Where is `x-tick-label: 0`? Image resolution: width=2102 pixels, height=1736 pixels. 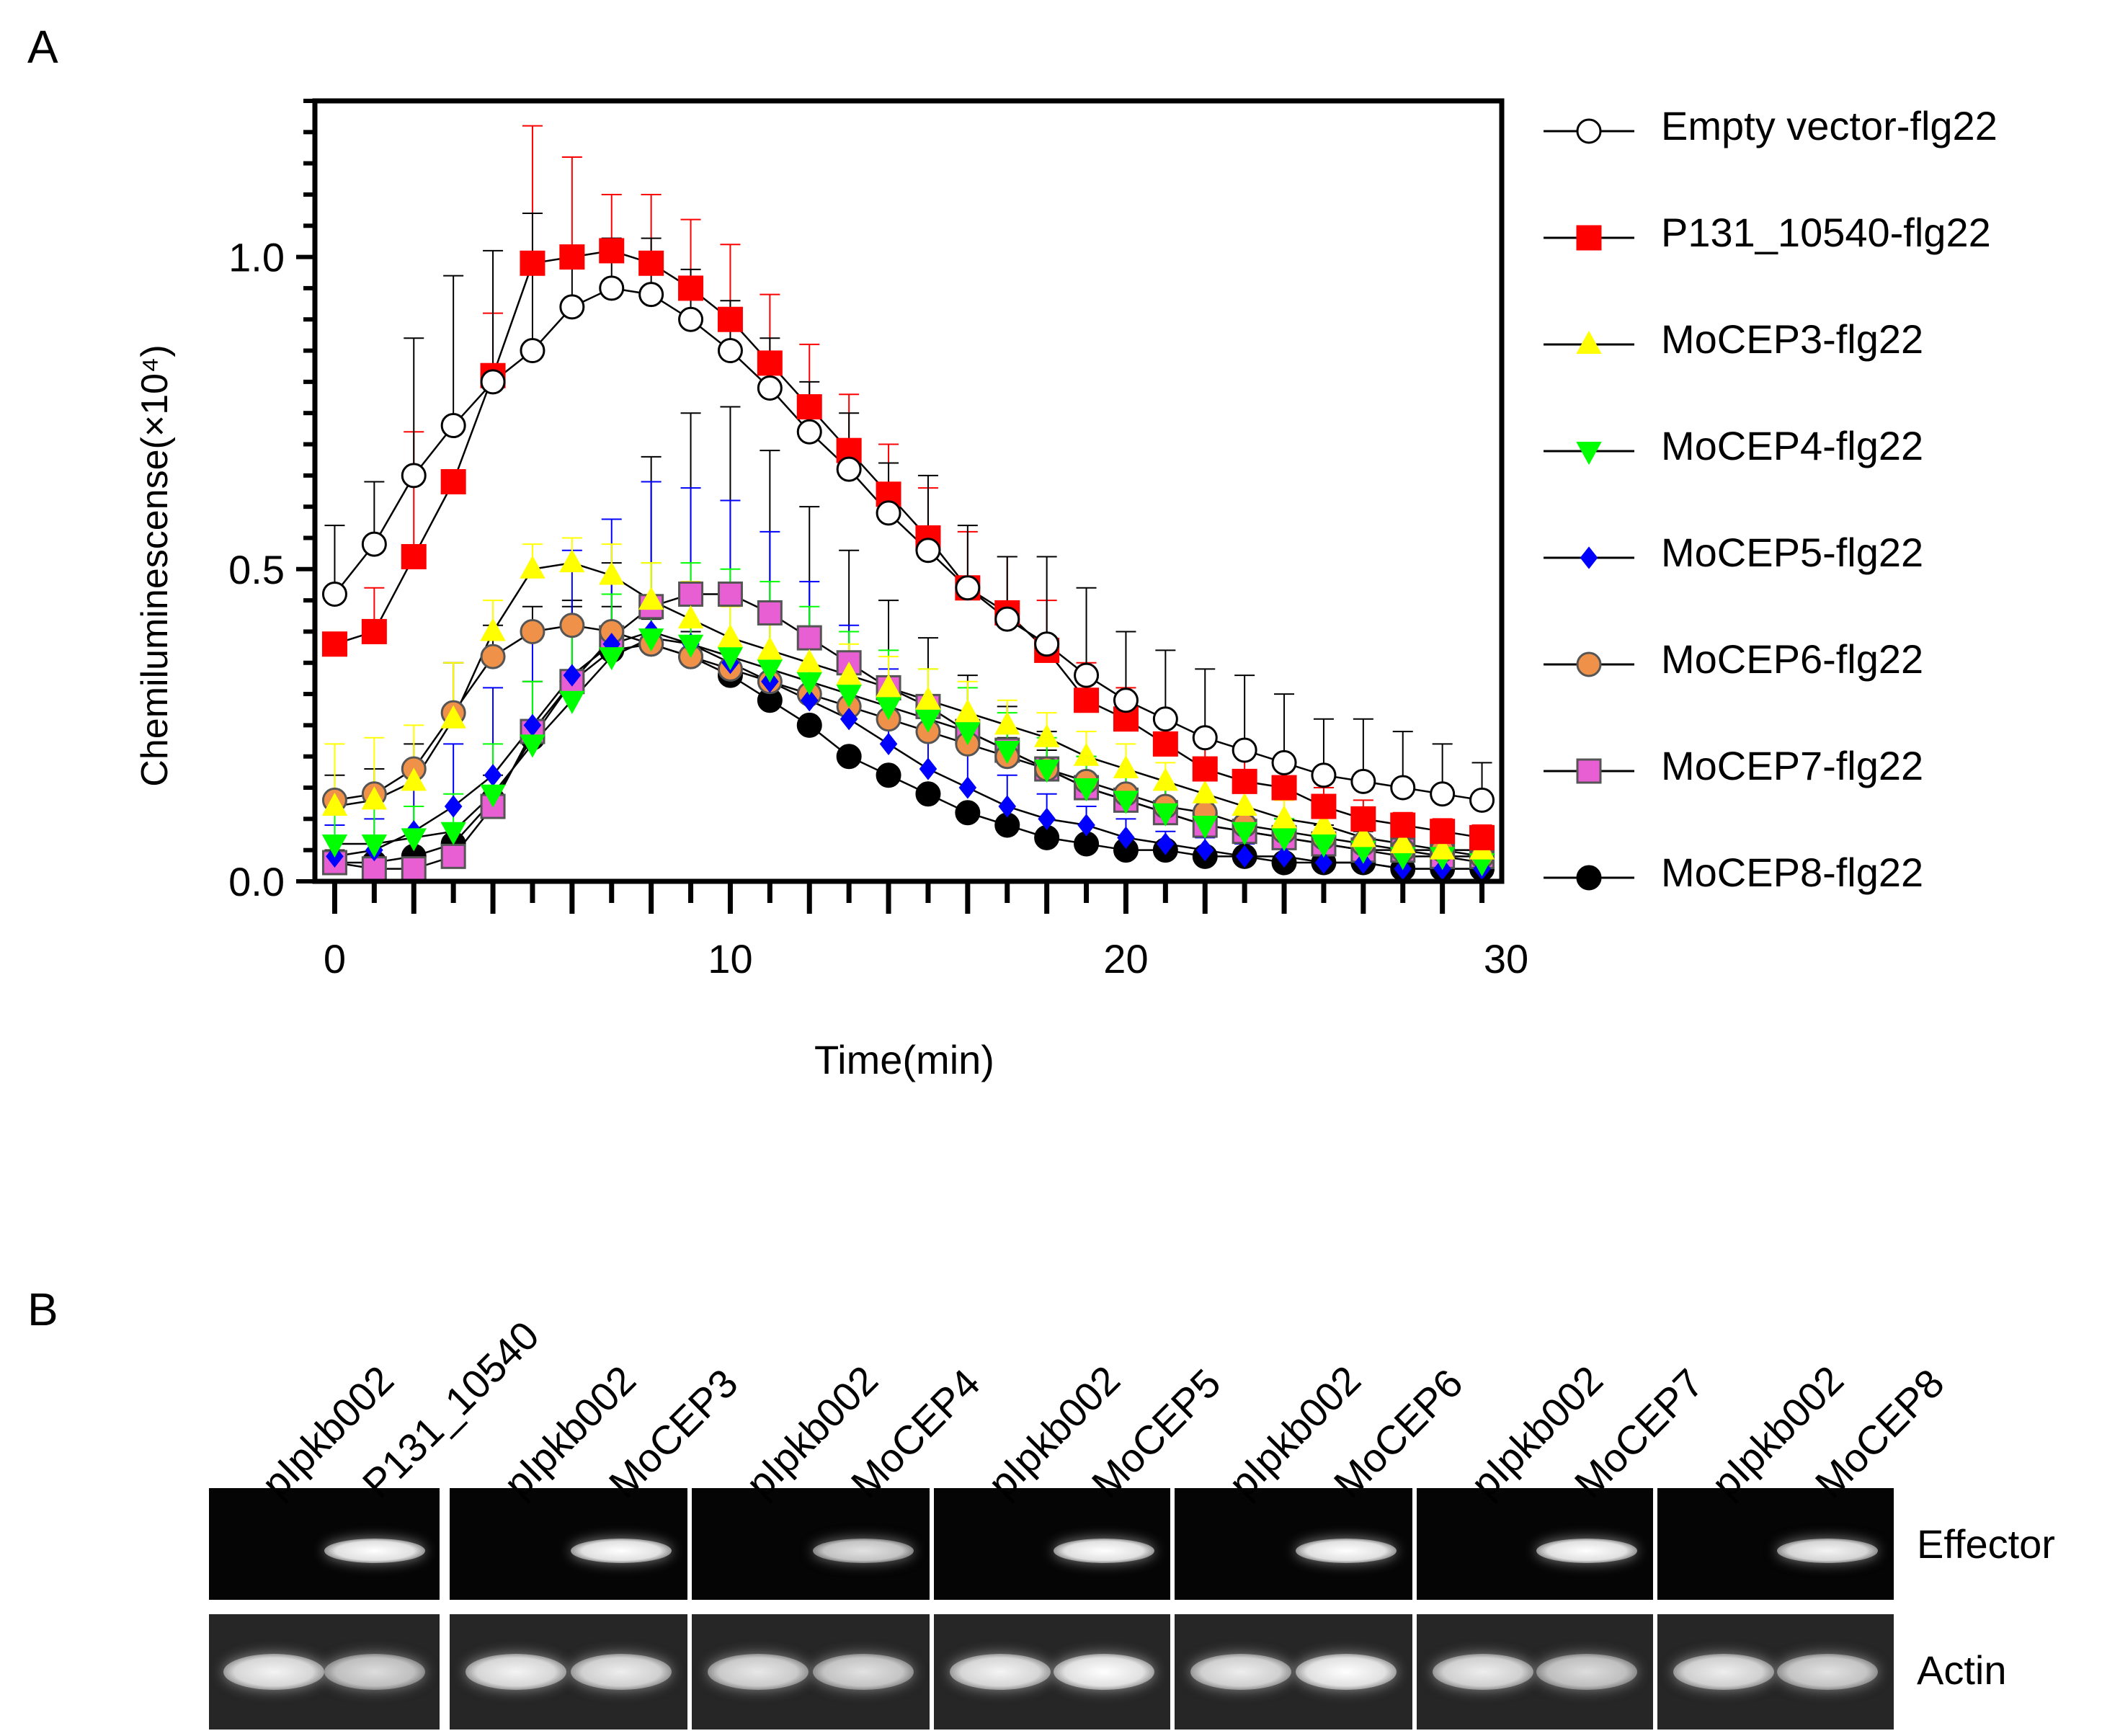
x-tick-label: 0 is located at coordinates (335, 959).